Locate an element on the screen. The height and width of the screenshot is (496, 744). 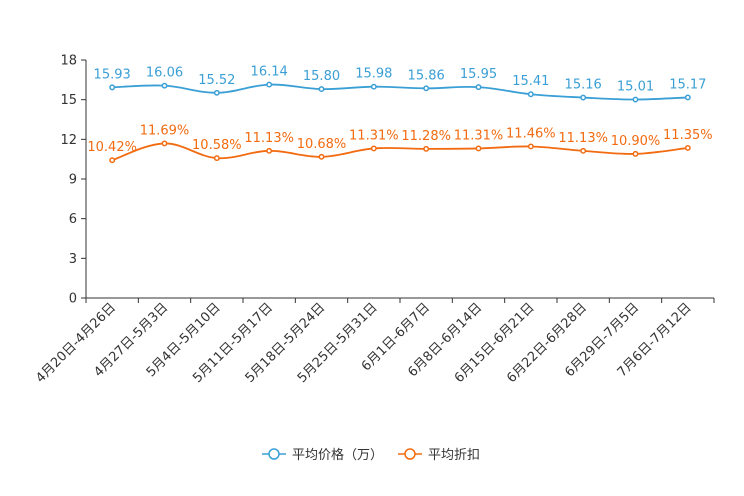
data-label: 11.35% is located at coordinates (688, 135).